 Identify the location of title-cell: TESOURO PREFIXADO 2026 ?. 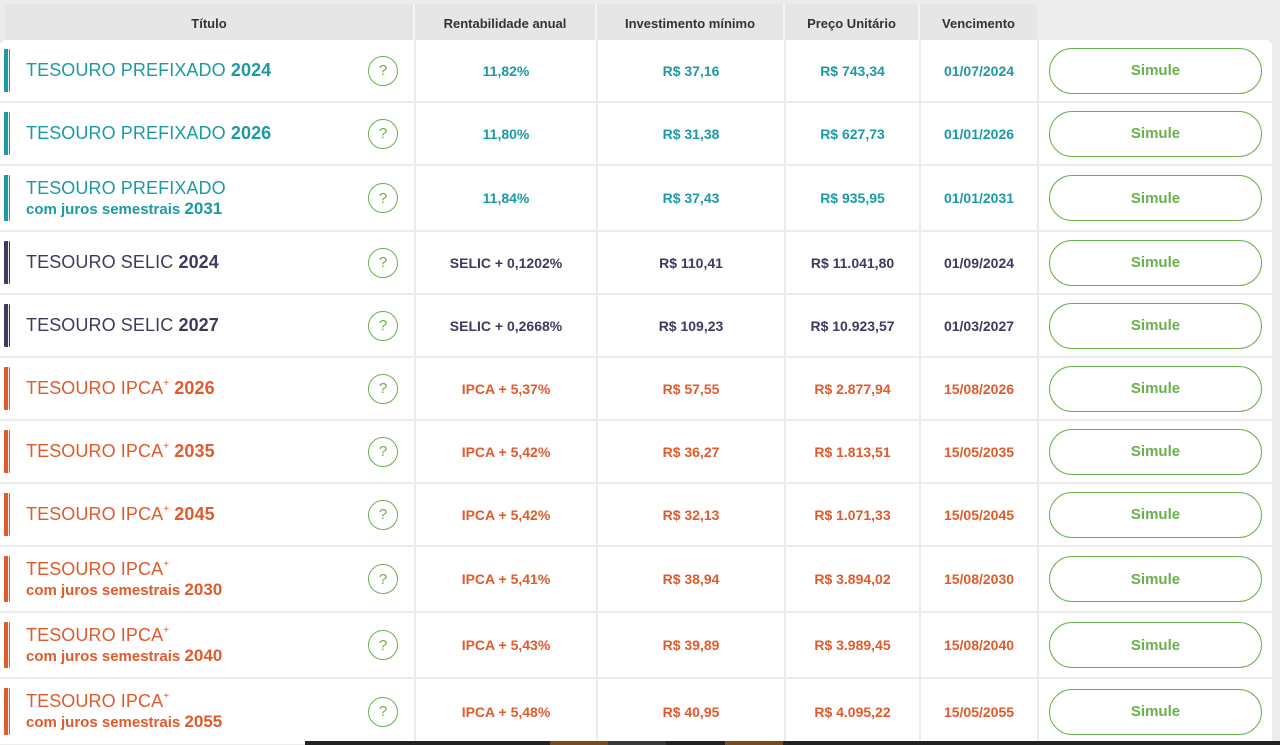
(208, 133).